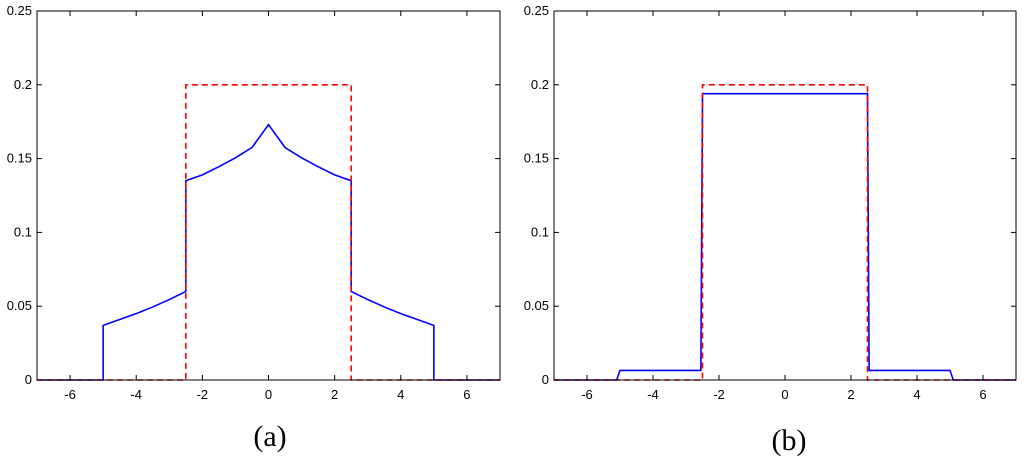 Image resolution: width=1024 pixels, height=460 pixels. What do you see at coordinates (269, 436) in the screenshot?
I see `panel-label: (a)` at bounding box center [269, 436].